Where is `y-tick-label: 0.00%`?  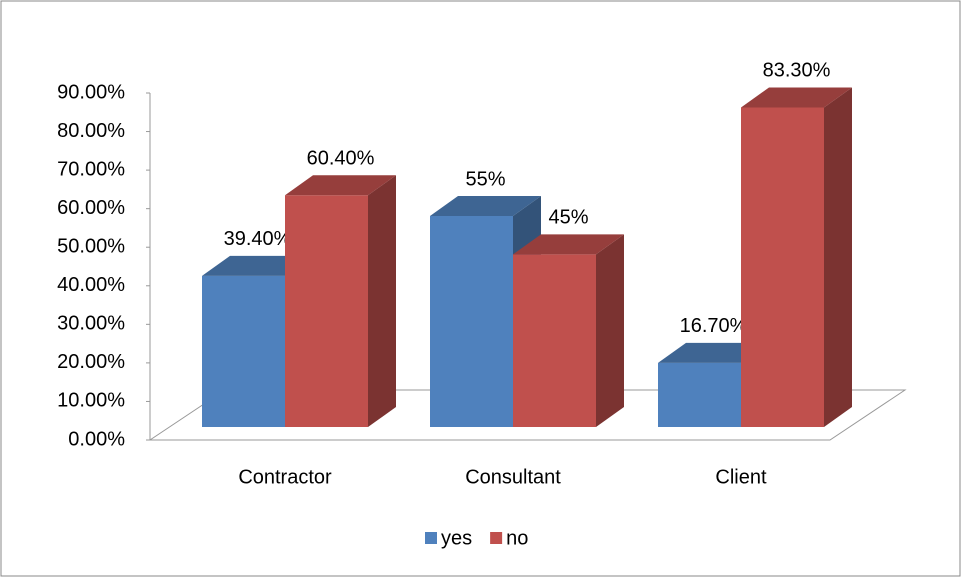
y-tick-label: 0.00% is located at coordinates (96, 439).